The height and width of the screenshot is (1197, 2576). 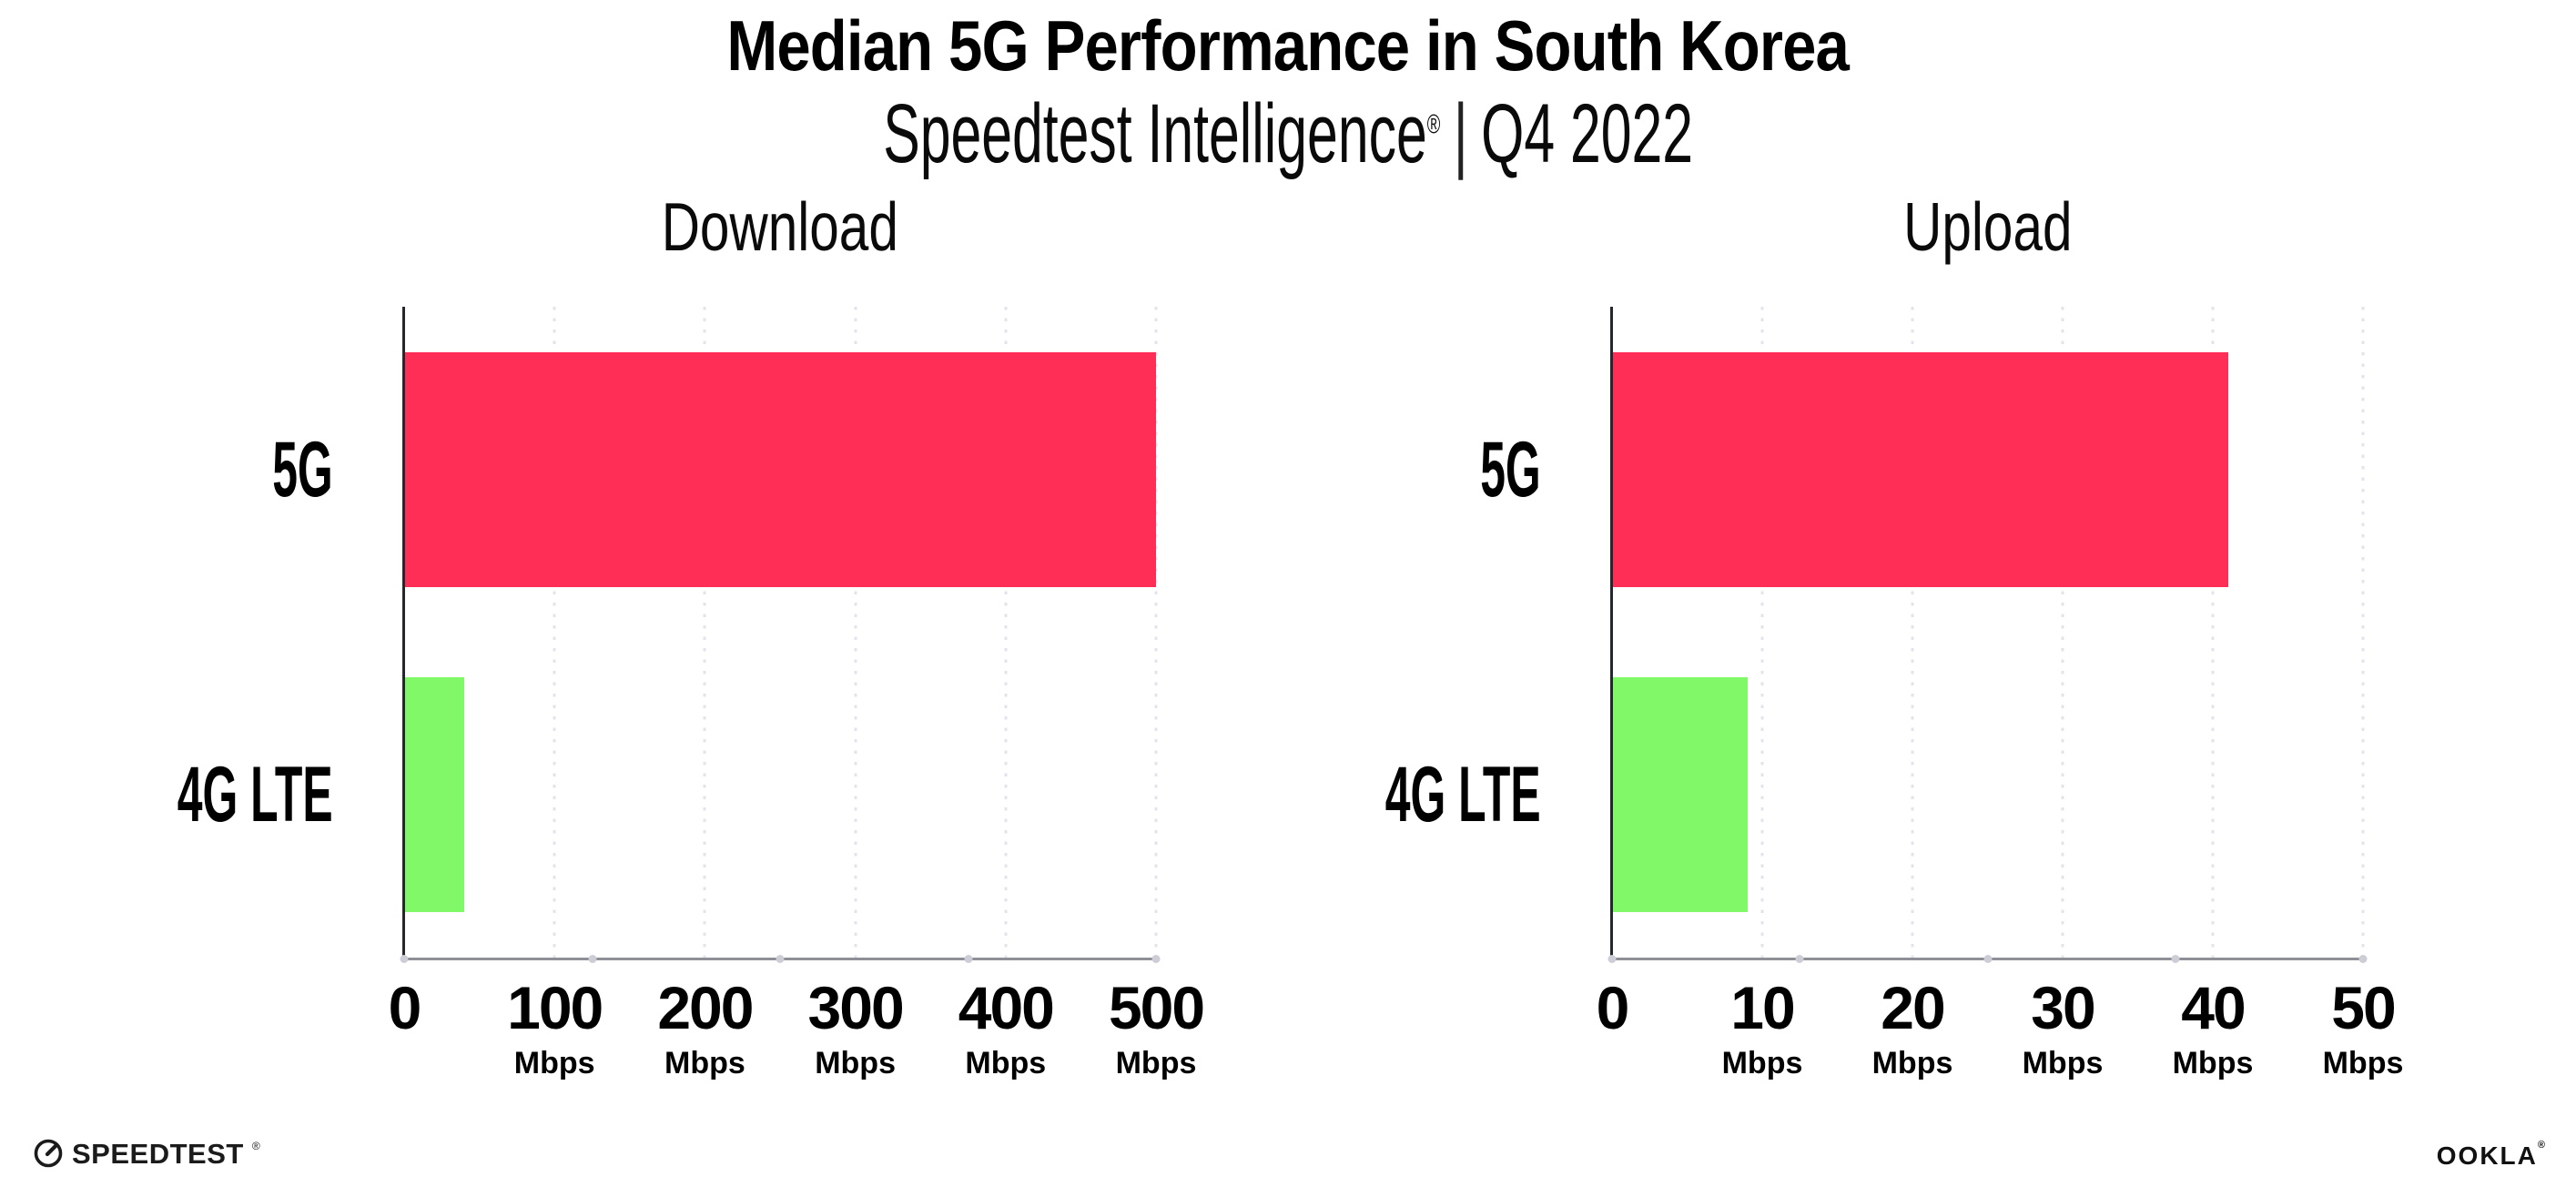 I want to click on x-tick-200: 200 Mbps, so click(x=705, y=1027).